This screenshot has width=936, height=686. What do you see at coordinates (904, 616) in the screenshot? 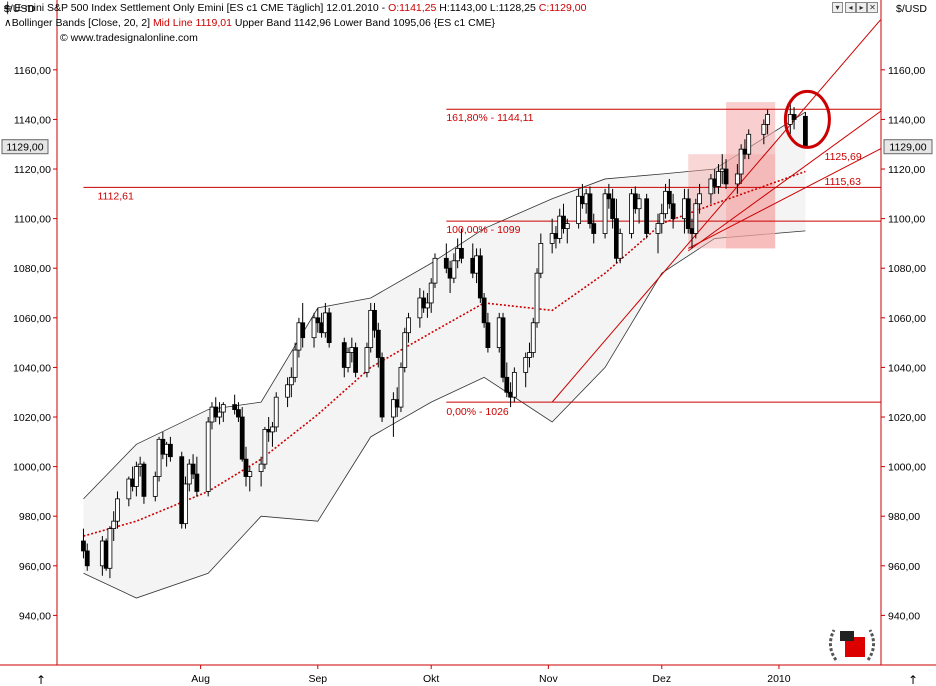
I see `y-tick-label-right: 940,00` at bounding box center [904, 616].